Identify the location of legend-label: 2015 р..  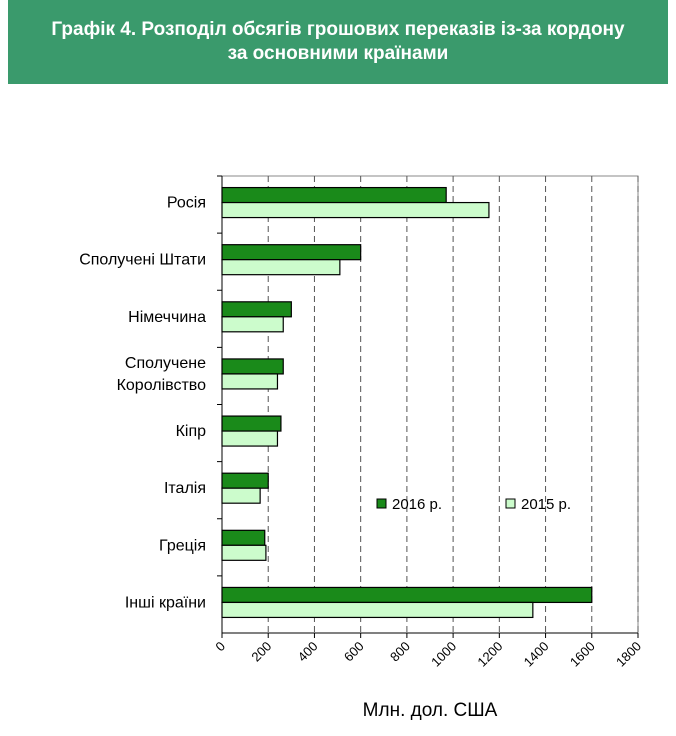
(546, 504).